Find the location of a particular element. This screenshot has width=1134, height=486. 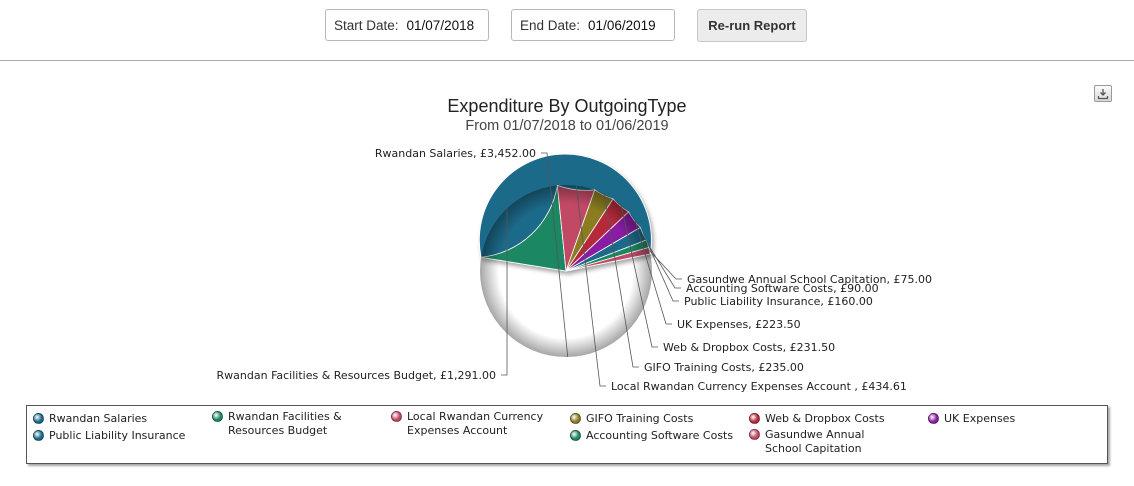

chart-subtitle: From 01/07/2018 to 01/06/2019 is located at coordinates (567, 126).